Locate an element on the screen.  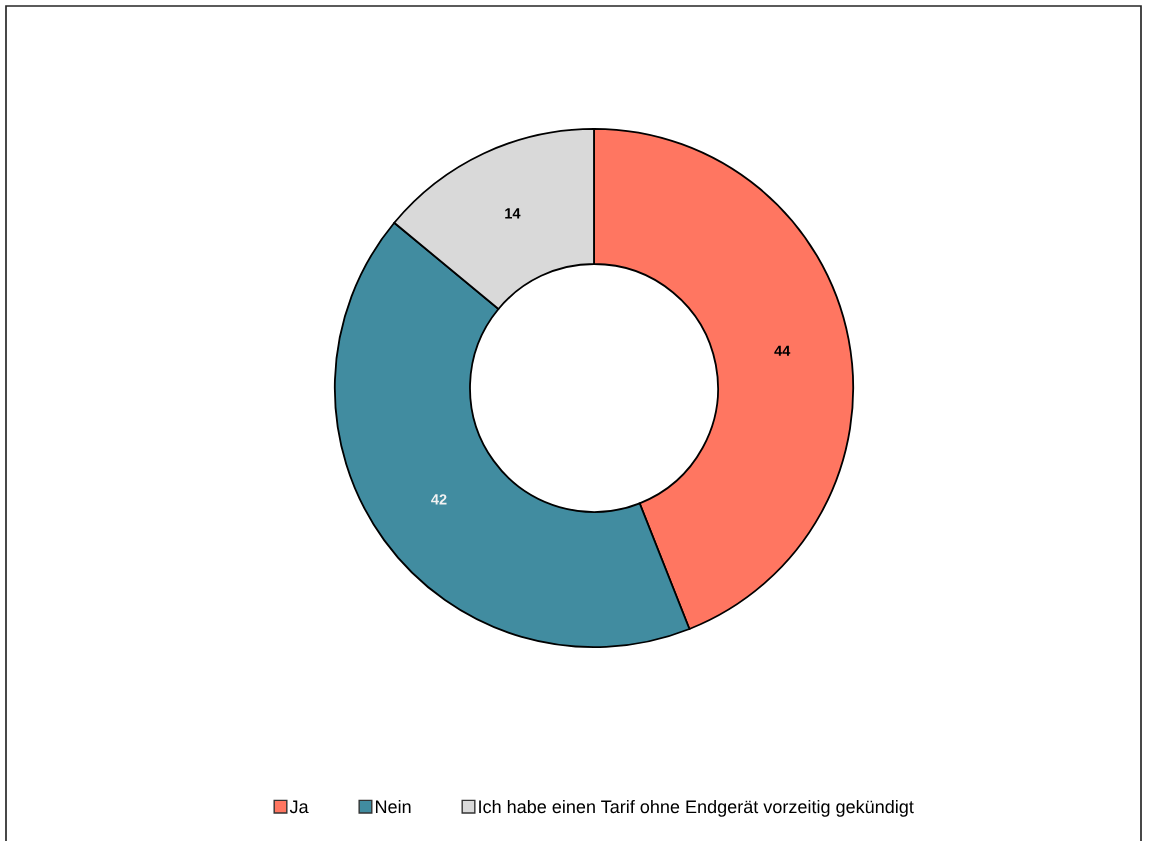
data-label: 42 is located at coordinates (439, 499).